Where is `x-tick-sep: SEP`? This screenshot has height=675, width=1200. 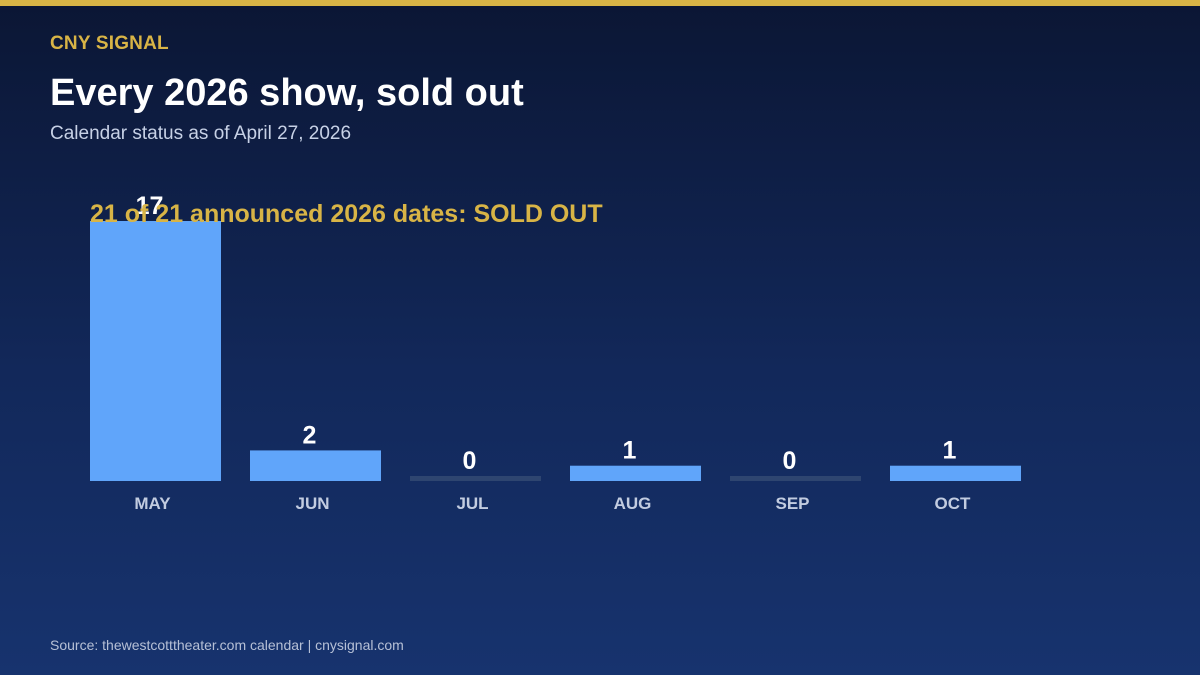 x-tick-sep: SEP is located at coordinates (792, 503).